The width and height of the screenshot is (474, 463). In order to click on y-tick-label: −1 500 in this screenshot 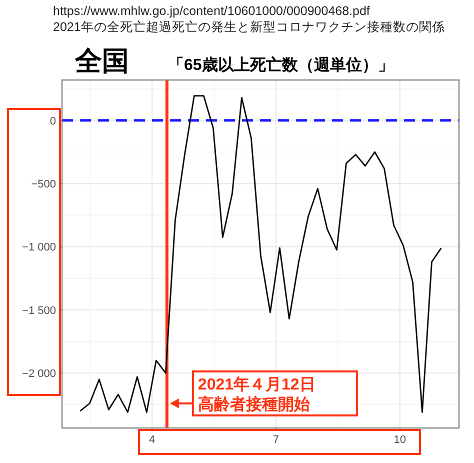, I will do `click(39, 310)`.